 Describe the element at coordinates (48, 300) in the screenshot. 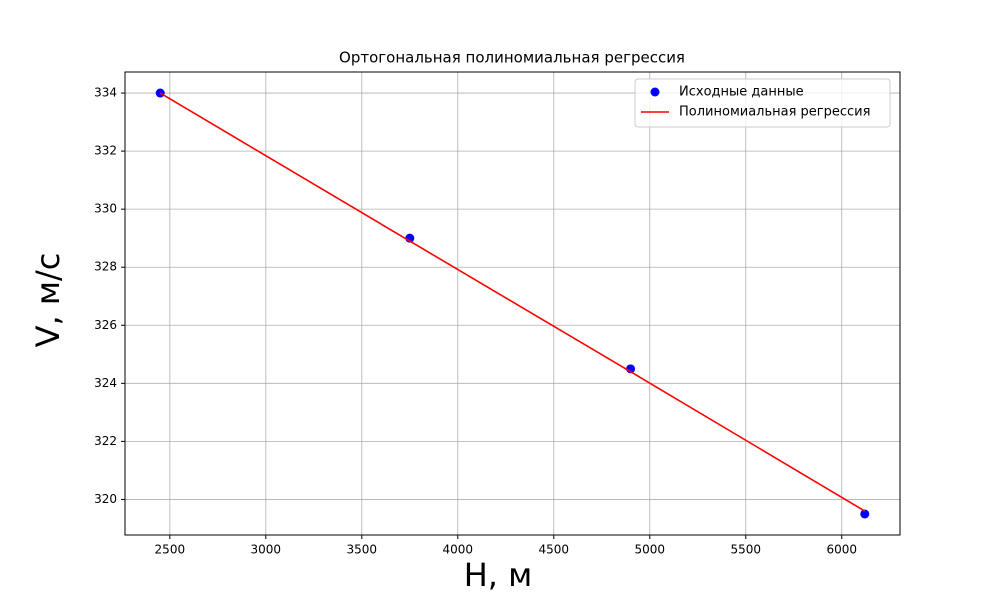

I see `y-axis-label: V, м/с` at that location.